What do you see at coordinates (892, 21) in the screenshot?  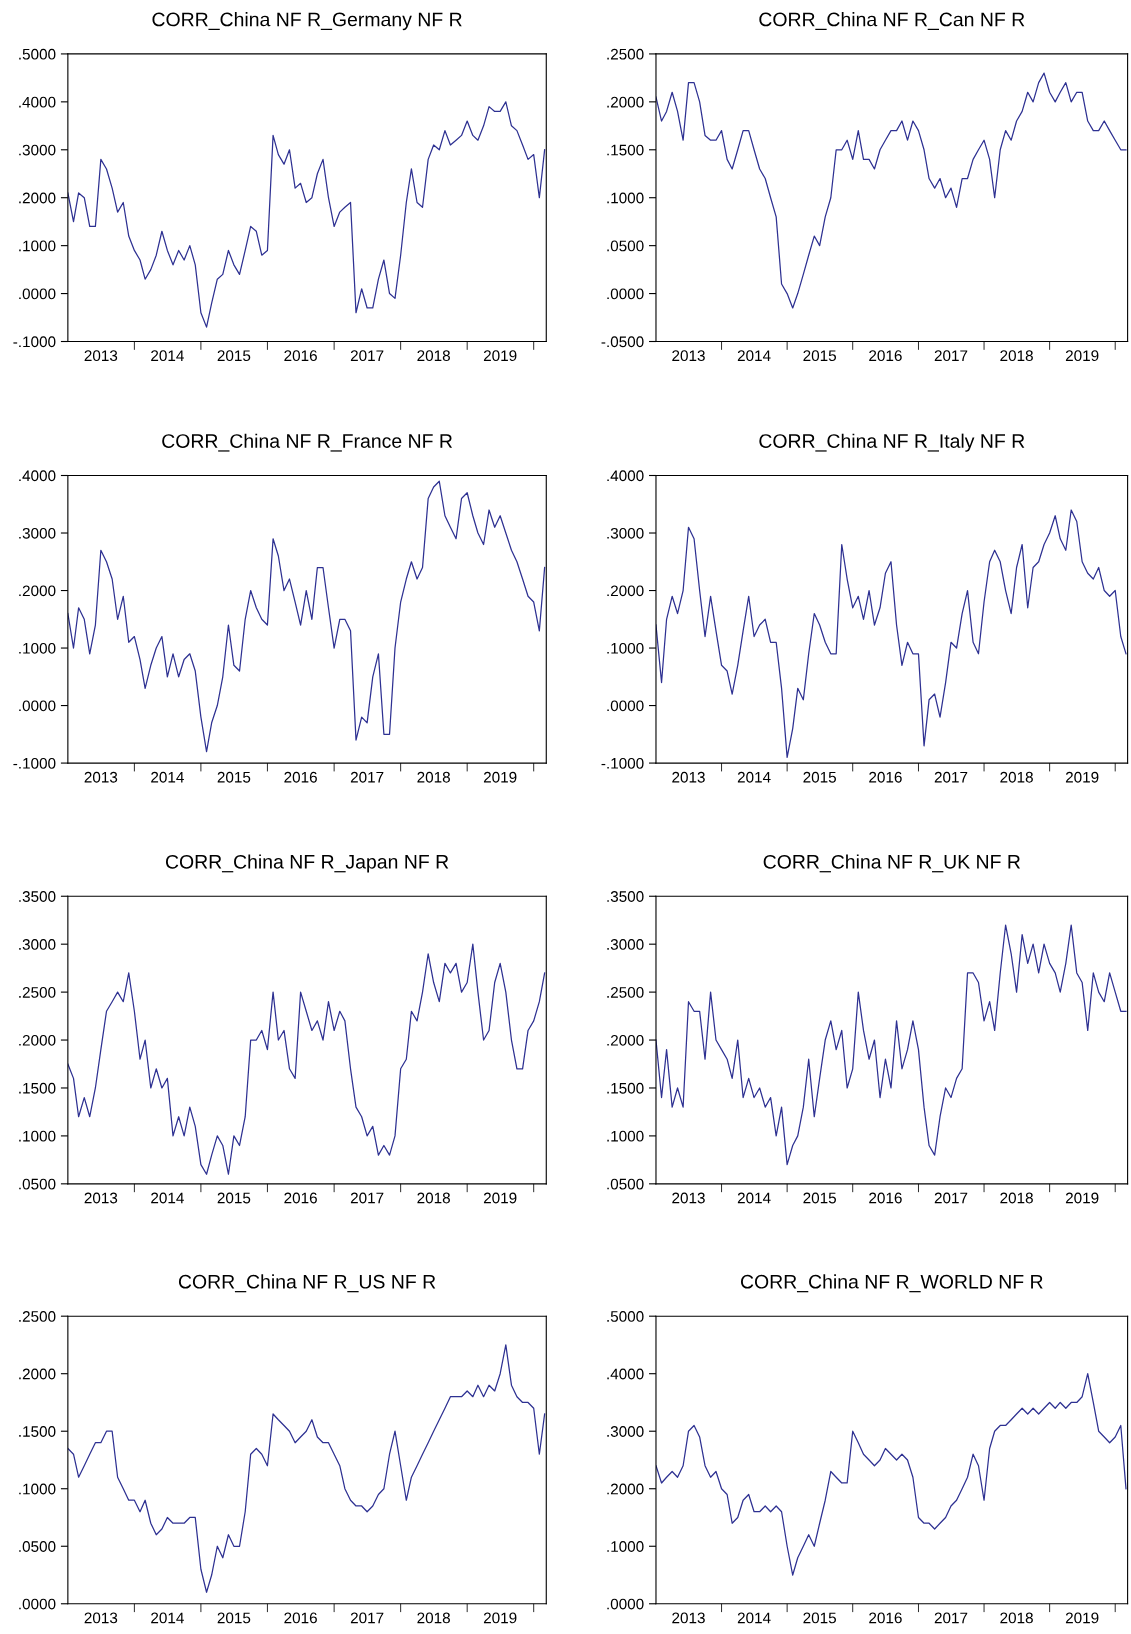 I see `chart-title: CORR_China NF R_Can NF R` at bounding box center [892, 21].